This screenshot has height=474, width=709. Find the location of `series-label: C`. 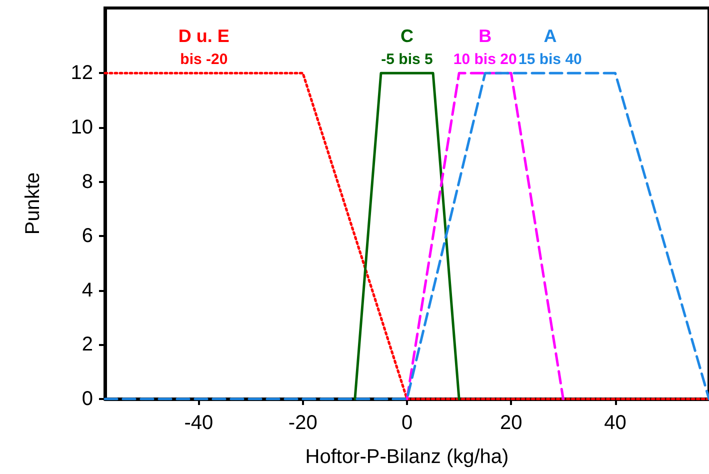

series-label: C is located at coordinates (407, 36).